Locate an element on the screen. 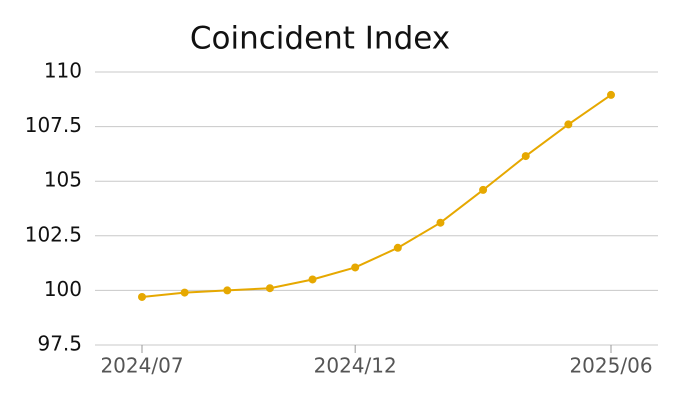 Image resolution: width=700 pixels, height=400 pixels. y-tick-label: 100 is located at coordinates (63, 289).